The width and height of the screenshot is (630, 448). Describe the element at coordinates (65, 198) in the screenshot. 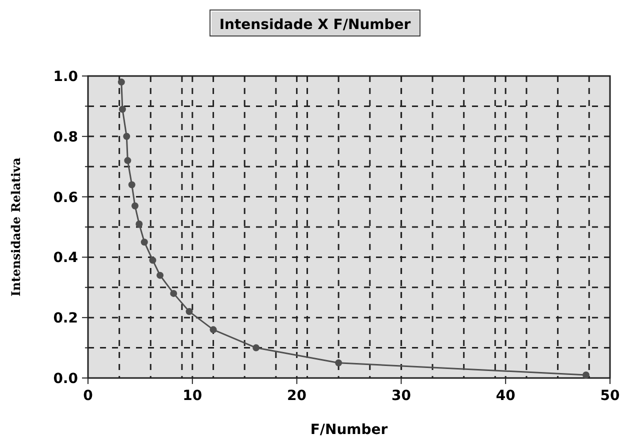

I see `y-tick-label: 0.6` at that location.